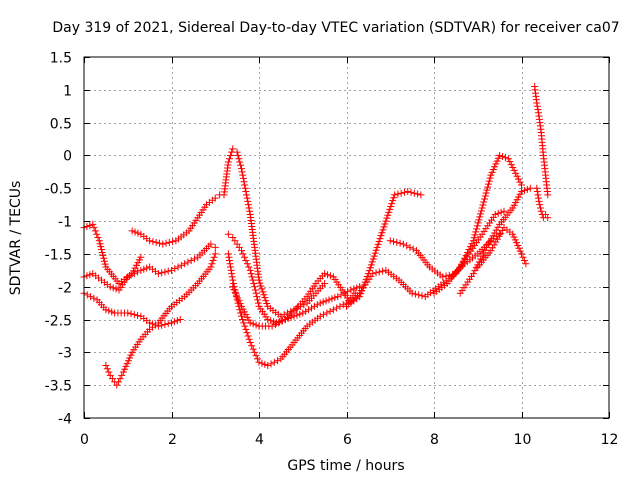 This screenshot has height=480, width=640. Describe the element at coordinates (58, 322) in the screenshot. I see `y-tick-label: -2.5` at that location.